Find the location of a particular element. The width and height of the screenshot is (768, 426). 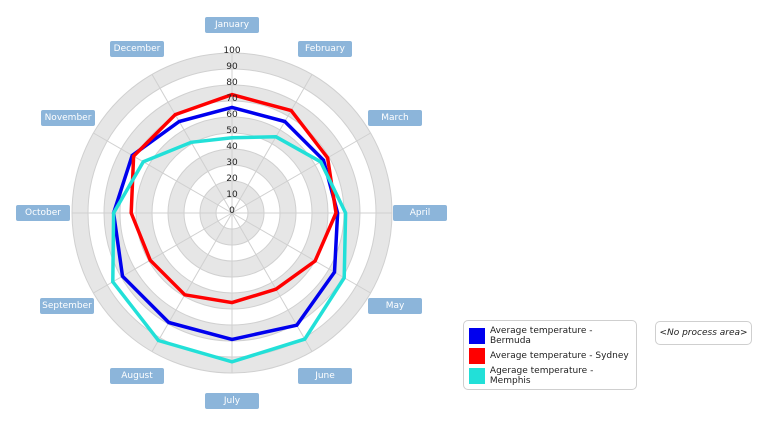

no-process-area-box: <No process area> is located at coordinates (703, 333).